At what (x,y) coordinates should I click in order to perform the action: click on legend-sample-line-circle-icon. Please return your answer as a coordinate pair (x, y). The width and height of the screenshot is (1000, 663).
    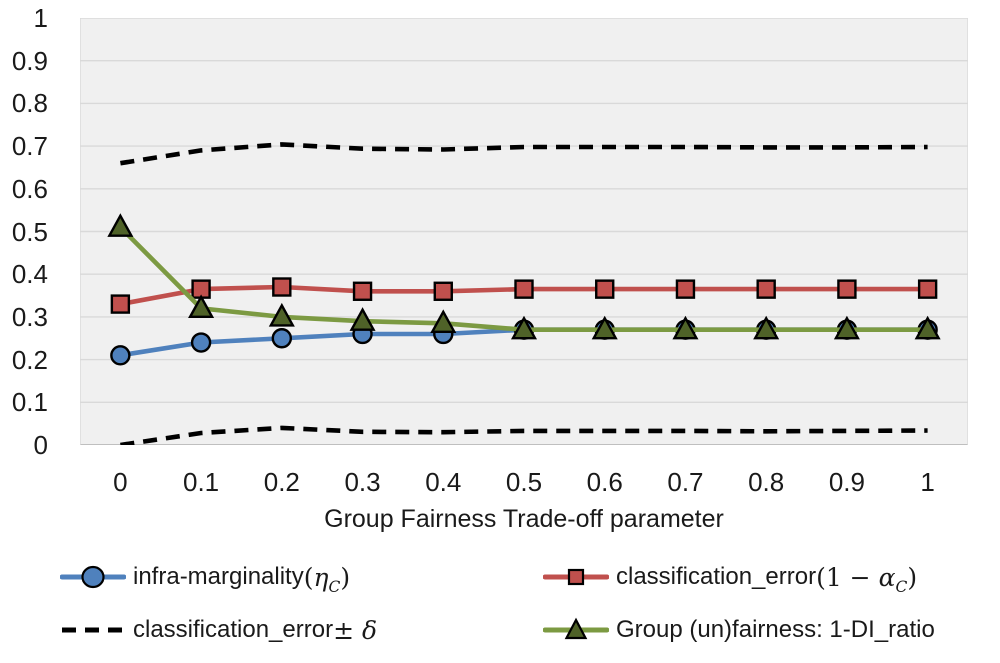
    Looking at the image, I should click on (93, 577).